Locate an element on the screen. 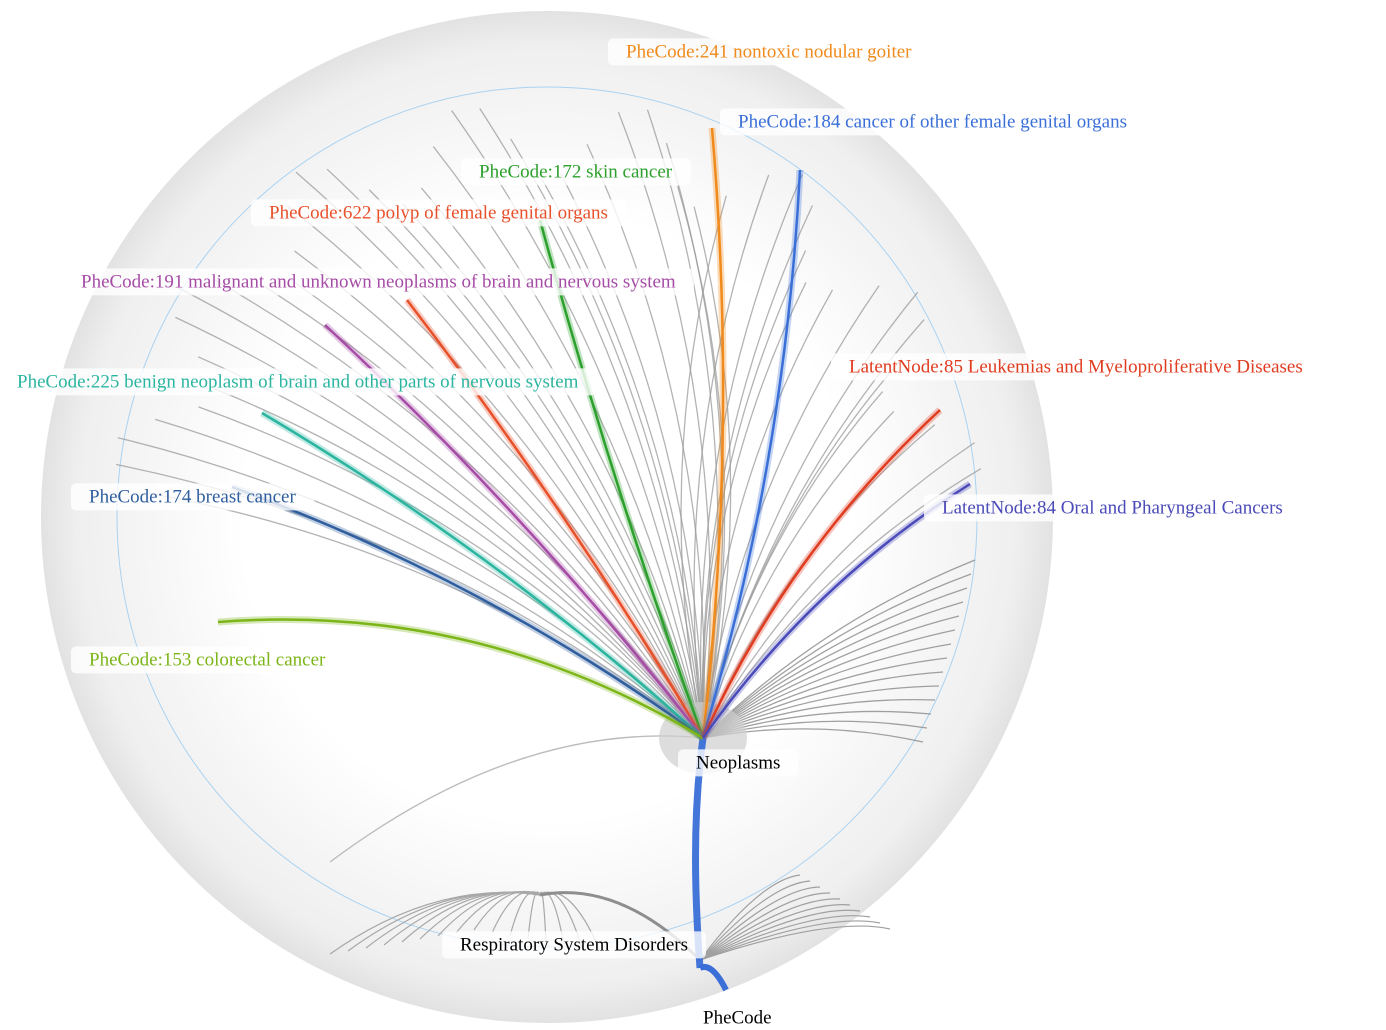 Image resolution: width=1386 pixels, height=1030 pixels. path-edge is located at coordinates (713, 978).